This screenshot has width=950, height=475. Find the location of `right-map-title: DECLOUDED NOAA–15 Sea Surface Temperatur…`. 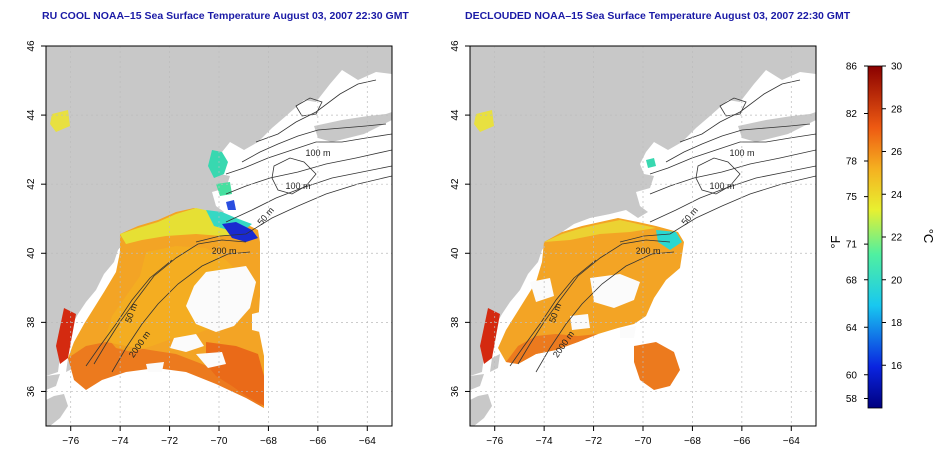

right-map-title: DECLOUDED NOAA–15 Sea Surface Temperatur… is located at coordinates (658, 16).